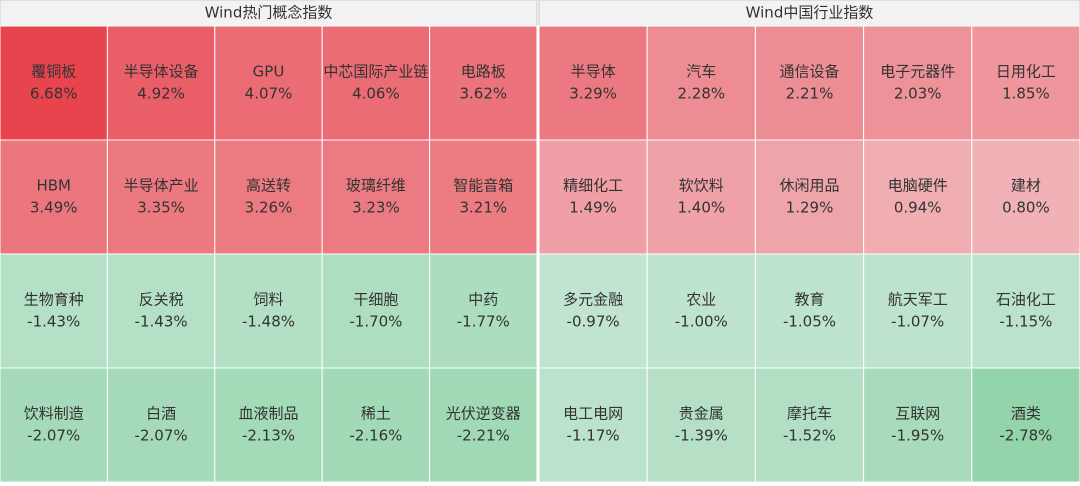 The height and width of the screenshot is (486, 1080). Describe the element at coordinates (54, 414) in the screenshot. I see `cell-label: 饮料制造` at that location.